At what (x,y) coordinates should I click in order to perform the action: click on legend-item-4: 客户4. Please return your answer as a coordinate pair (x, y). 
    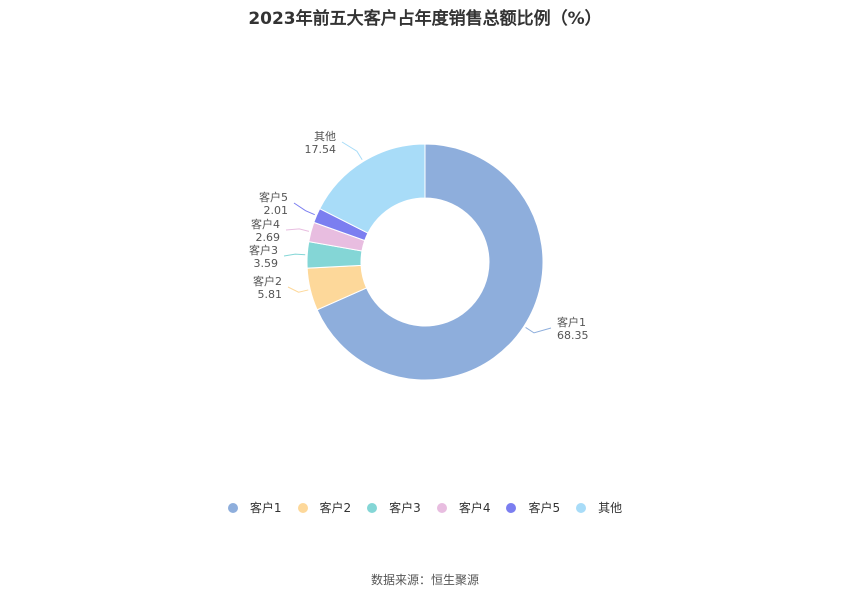
    Looking at the image, I should click on (463, 507).